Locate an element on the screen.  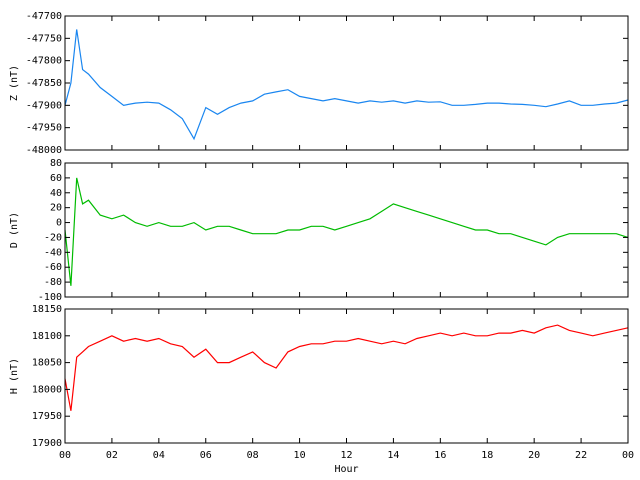
y-tick-label: -47850 is located at coordinates (44, 83).